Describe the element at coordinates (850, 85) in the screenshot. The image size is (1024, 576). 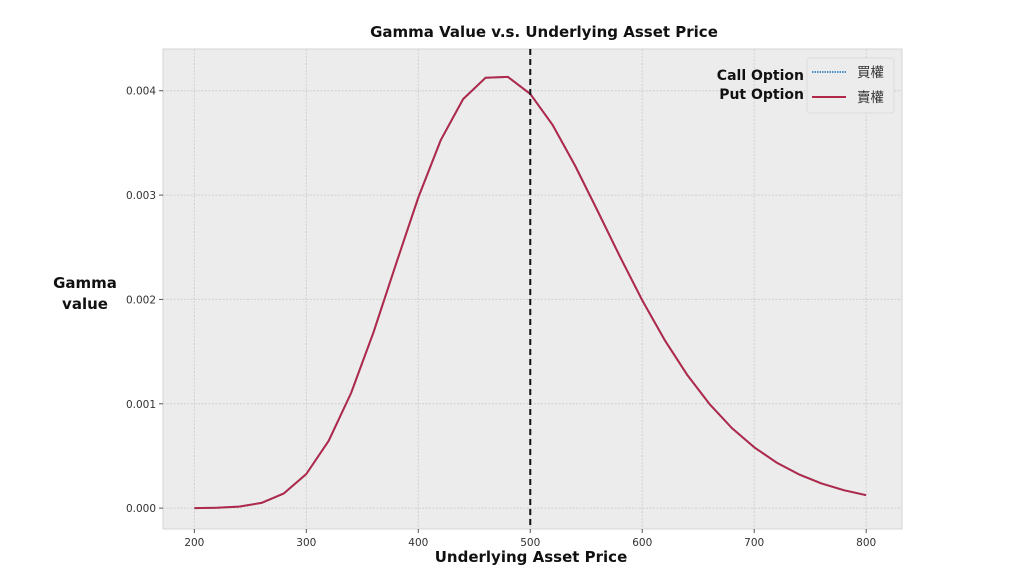
I see `legend-box` at that location.